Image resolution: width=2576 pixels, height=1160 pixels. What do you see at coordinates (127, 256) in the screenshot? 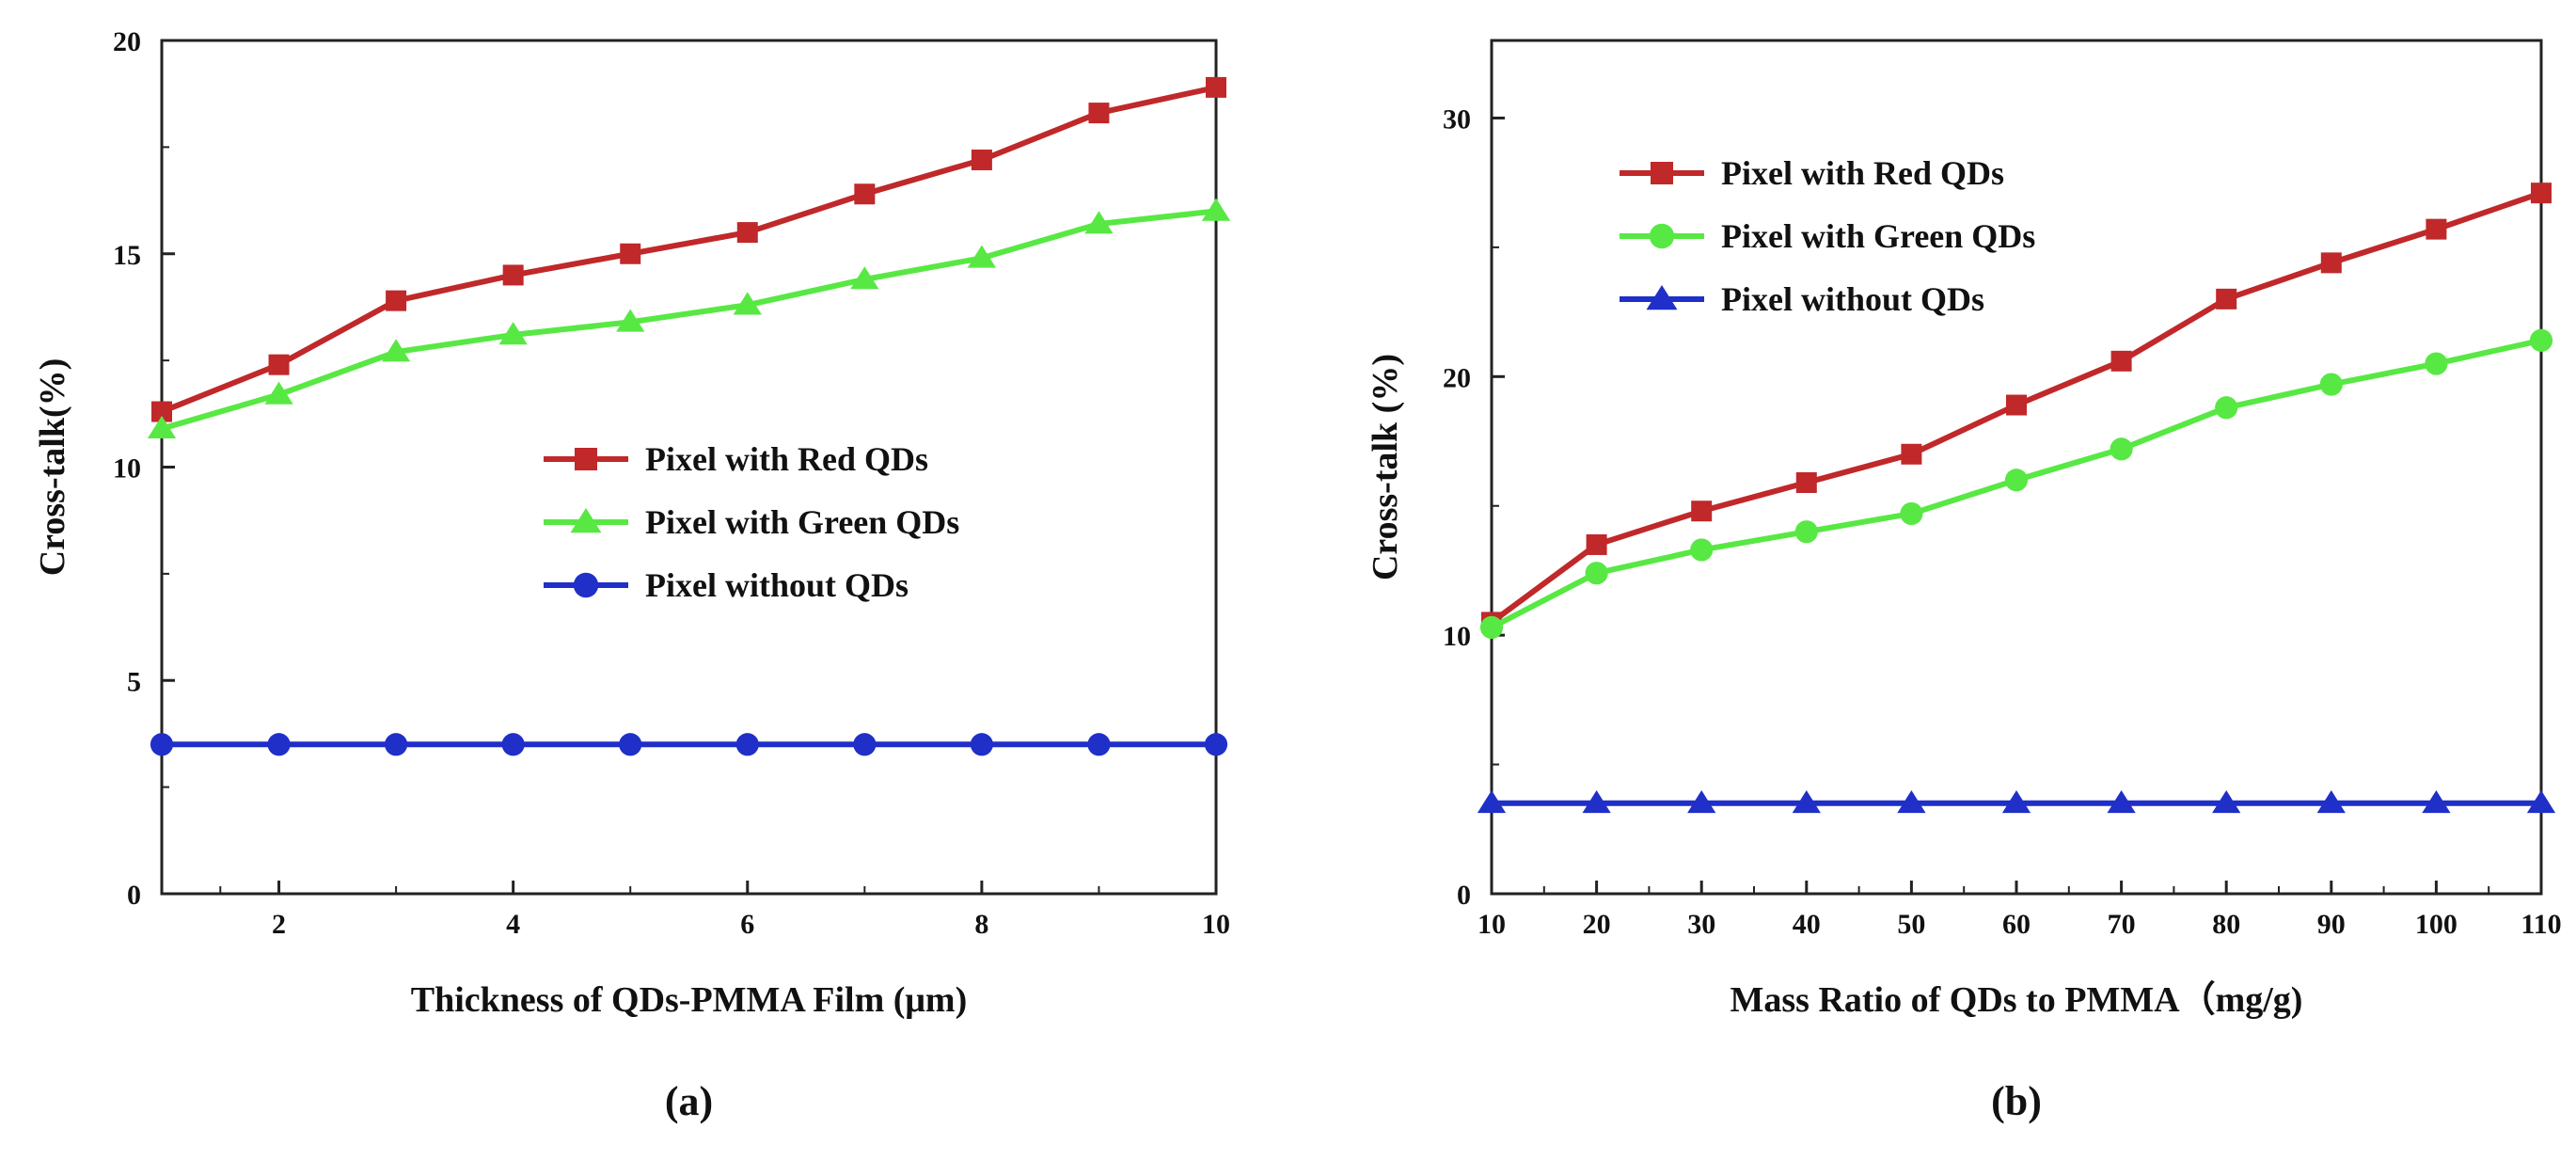
I see `y-tick-label: 15` at bounding box center [127, 256].